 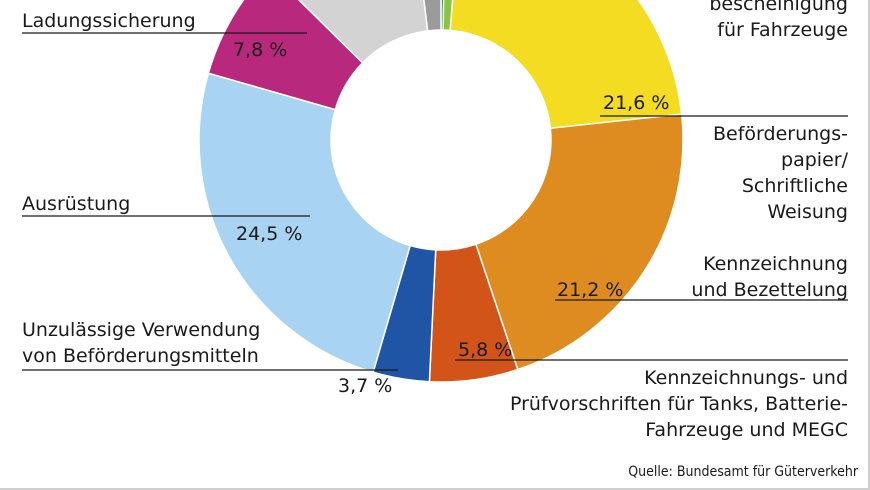 What do you see at coordinates (743, 472) in the screenshot?
I see `source-note: Quelle: Bundesamt für Güterverkehr` at bounding box center [743, 472].